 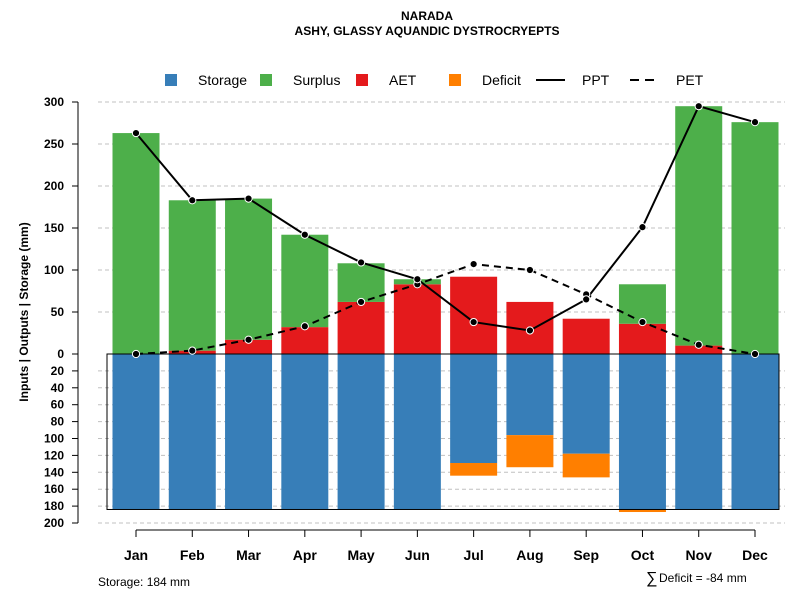 What do you see at coordinates (54, 102) in the screenshot?
I see `y-tick-label: 300` at bounding box center [54, 102].